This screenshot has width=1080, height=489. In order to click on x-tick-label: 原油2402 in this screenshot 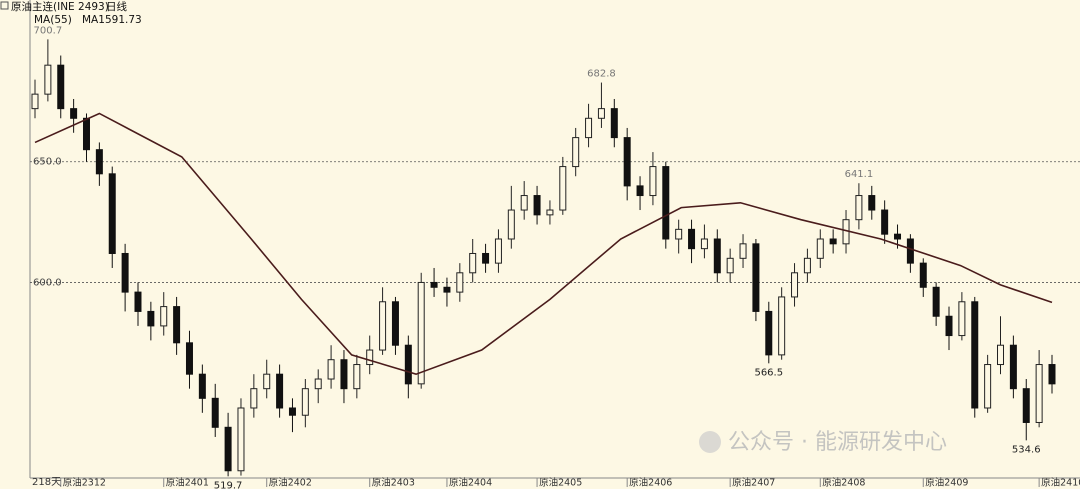, I will do `click(290, 483)`.